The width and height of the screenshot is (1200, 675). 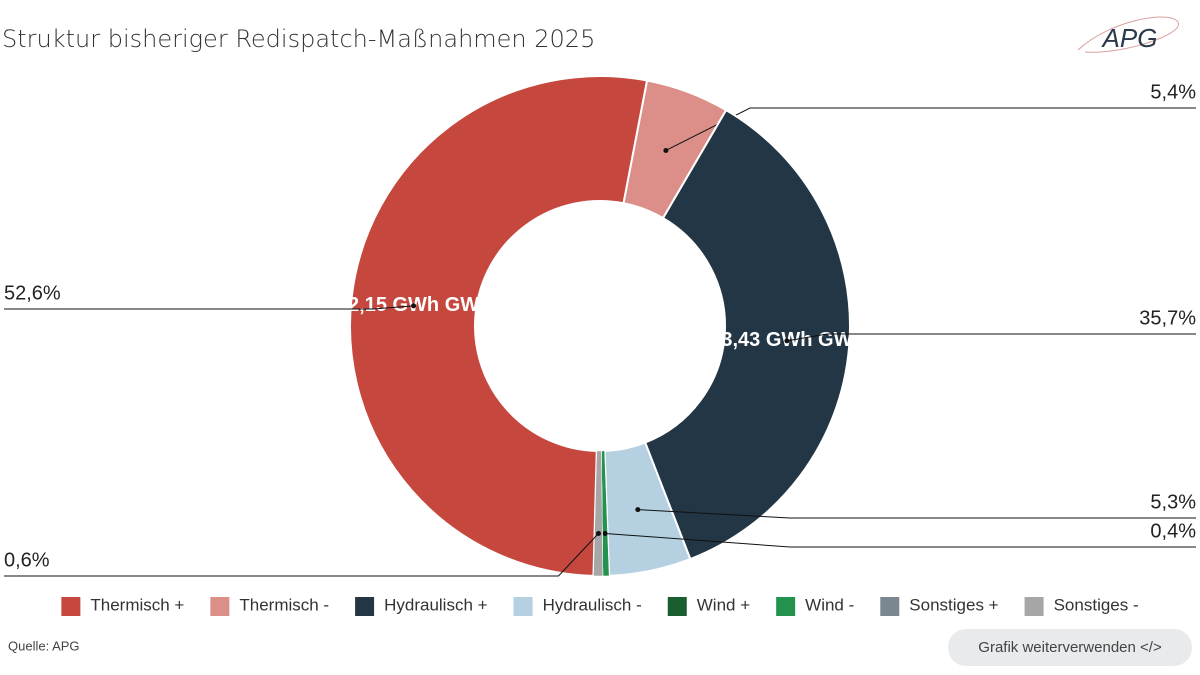 I want to click on value-label: 0,6%, so click(x=27, y=560).